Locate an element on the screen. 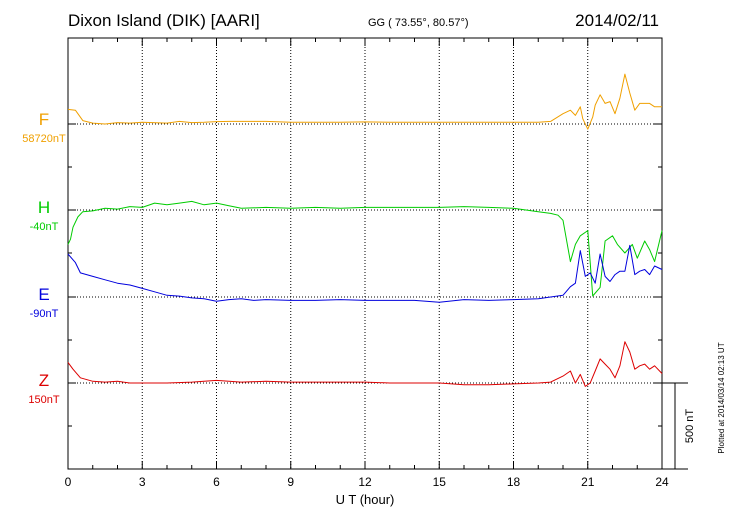  scale-bar: 500 nT is located at coordinates (679, 426).